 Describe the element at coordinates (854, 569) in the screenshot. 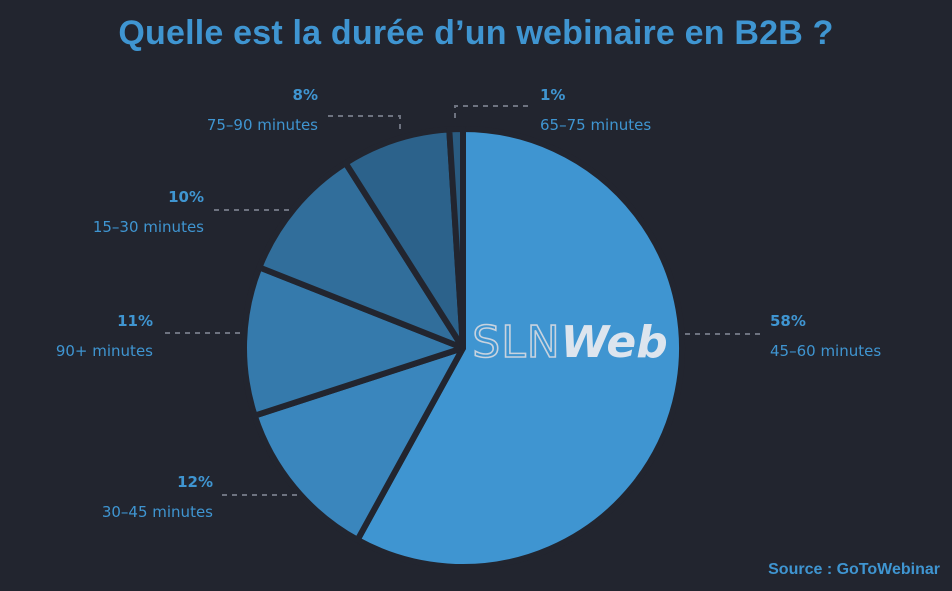

I see `source-note: Source : GoToWebinar` at that location.